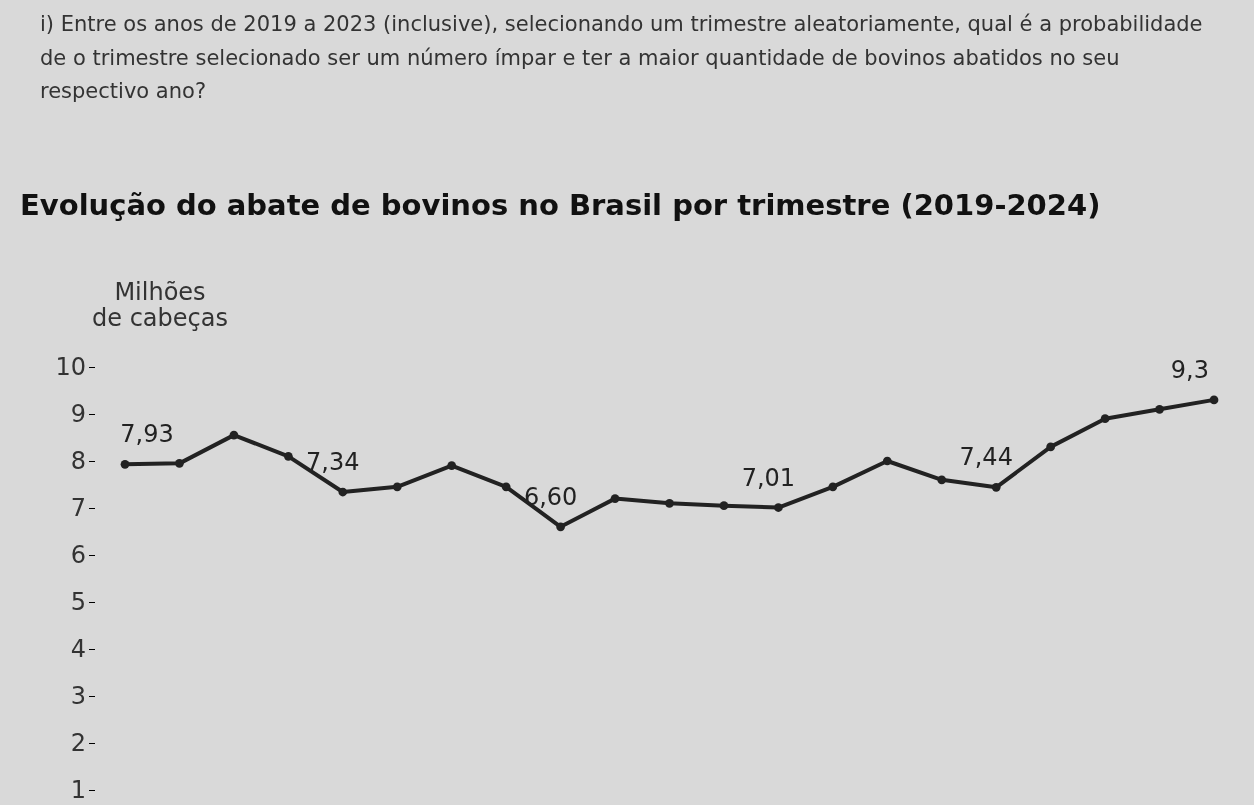 This screenshot has height=805, width=1254. Describe the element at coordinates (78, 414) in the screenshot. I see `y-tick-label: 9` at that location.